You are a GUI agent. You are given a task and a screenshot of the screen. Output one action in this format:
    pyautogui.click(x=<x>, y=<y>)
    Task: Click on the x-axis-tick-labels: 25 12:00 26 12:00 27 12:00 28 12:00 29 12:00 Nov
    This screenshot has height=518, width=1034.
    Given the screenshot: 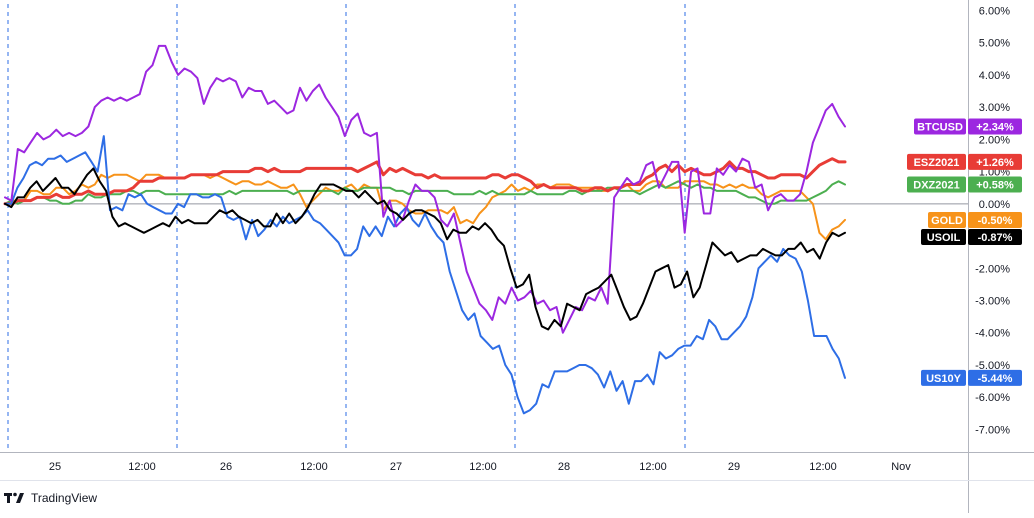 What is the action you would take?
    pyautogui.click(x=480, y=467)
    